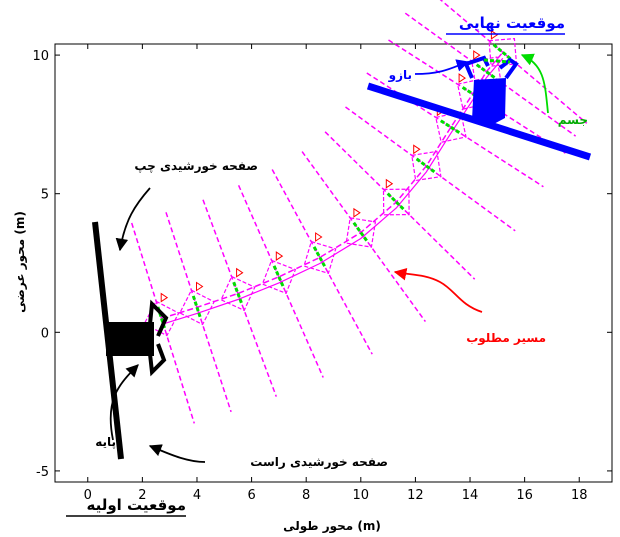  I want to click on final-spacecraft, so click(479, 108).